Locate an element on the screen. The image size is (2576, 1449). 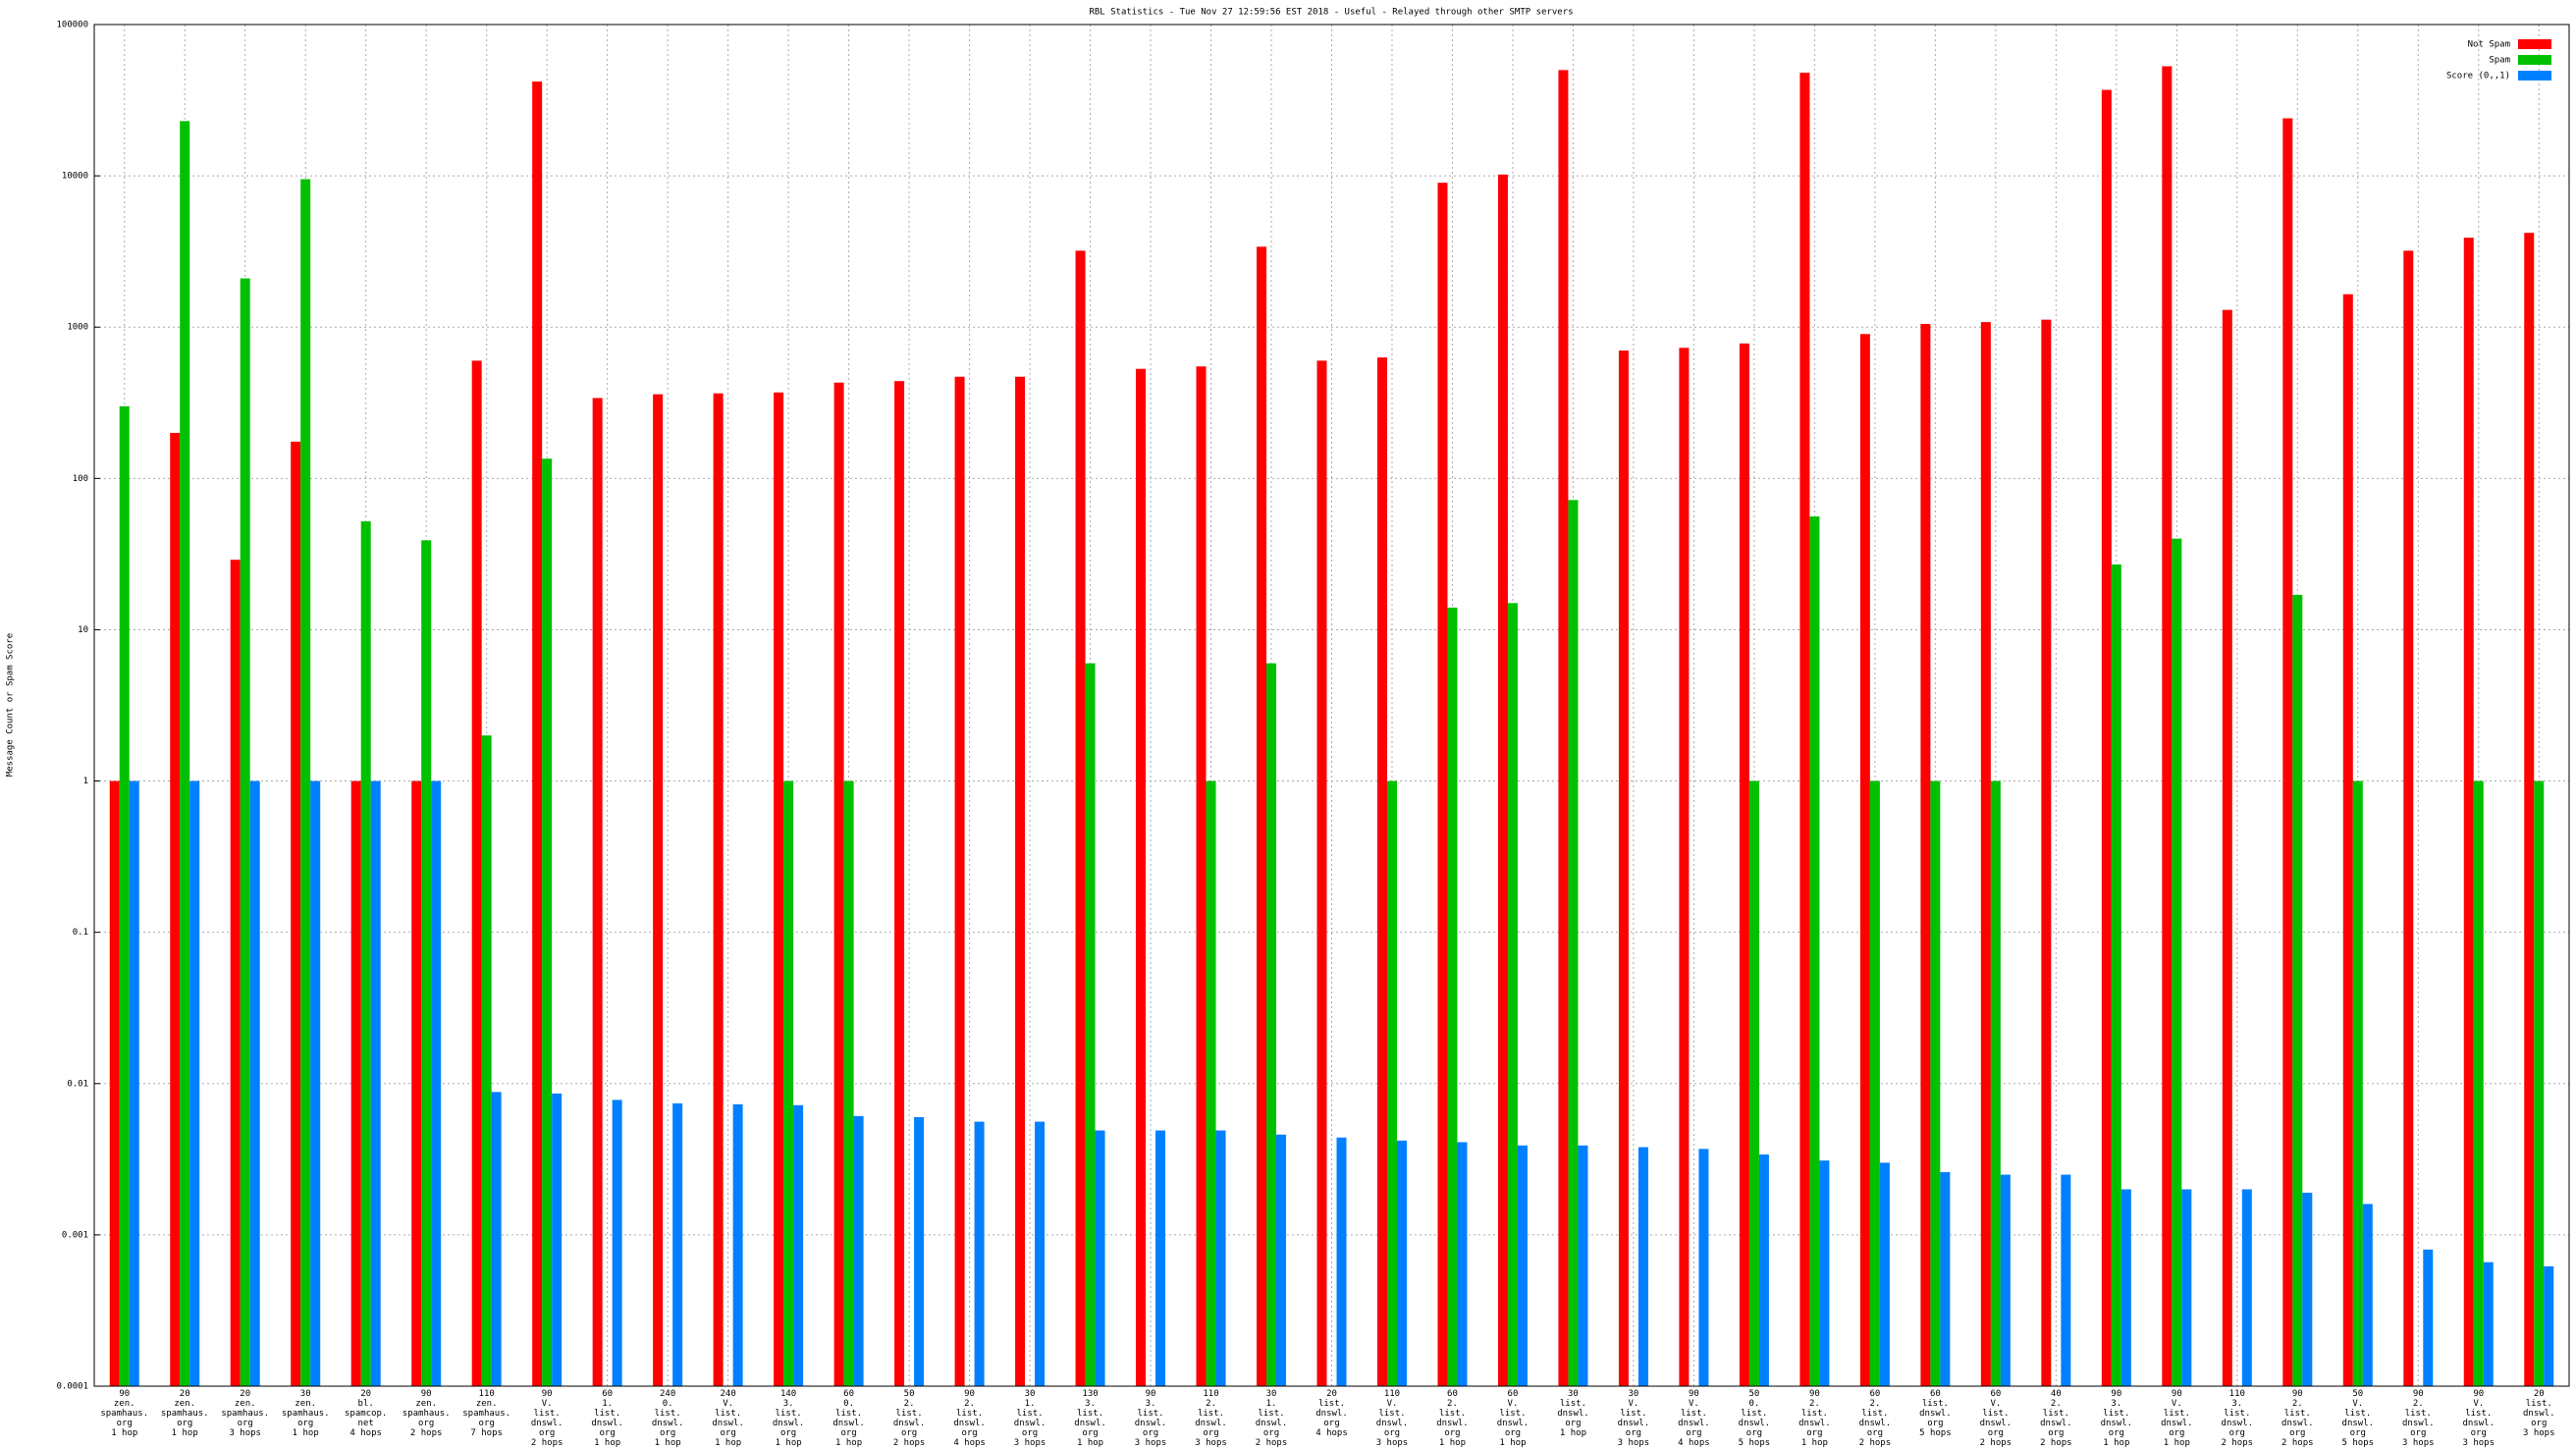
x-tick-label-line: 20 is located at coordinates (1331, 1394).